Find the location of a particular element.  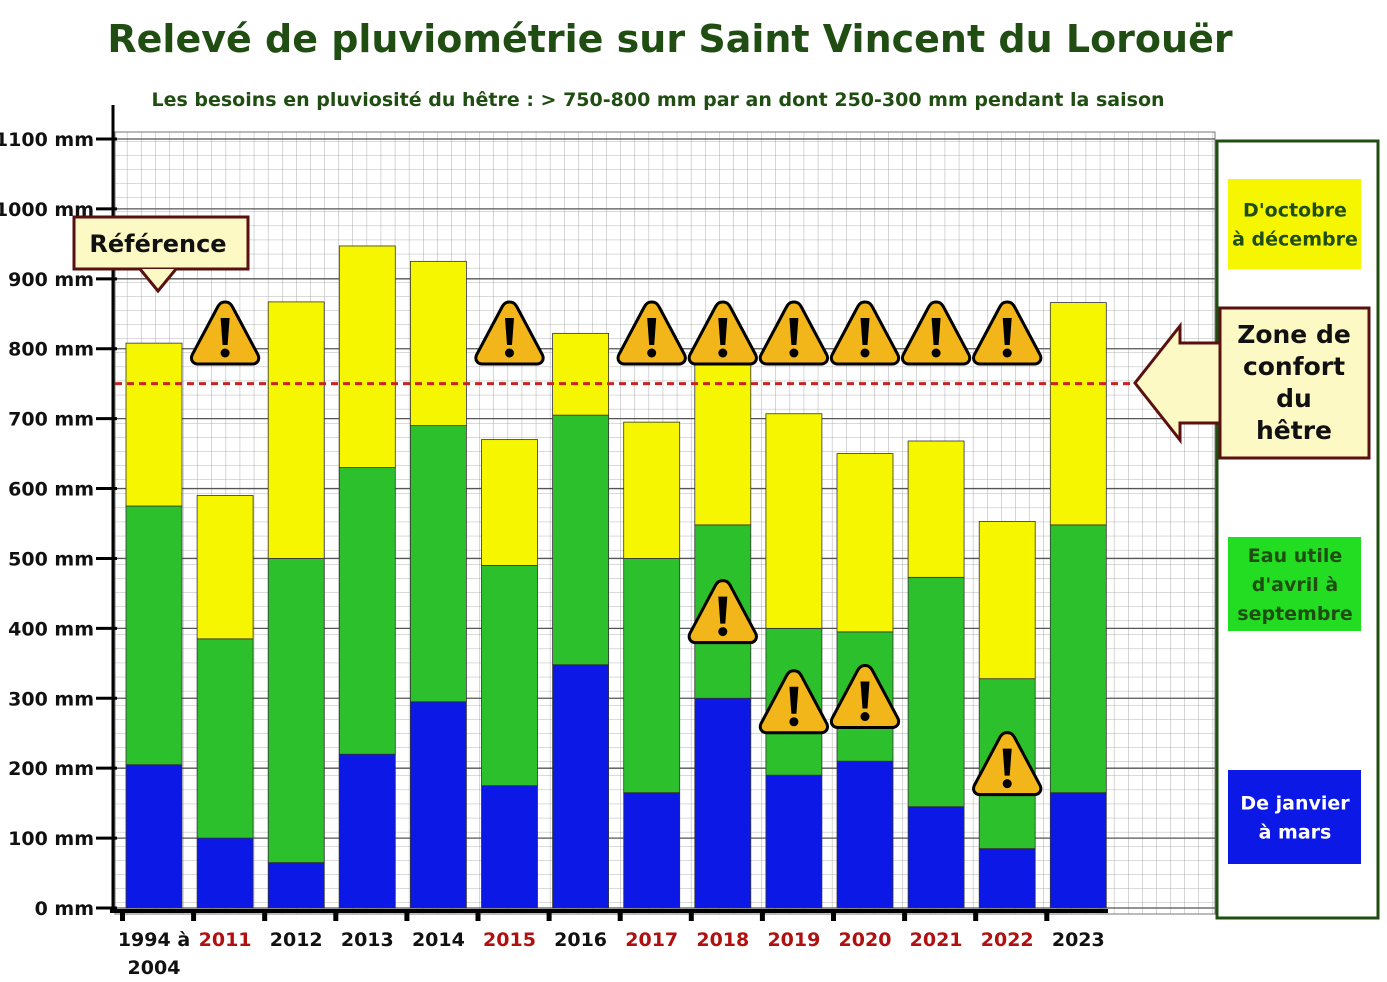

y-tick-label: 0 mm is located at coordinates (64, 909).